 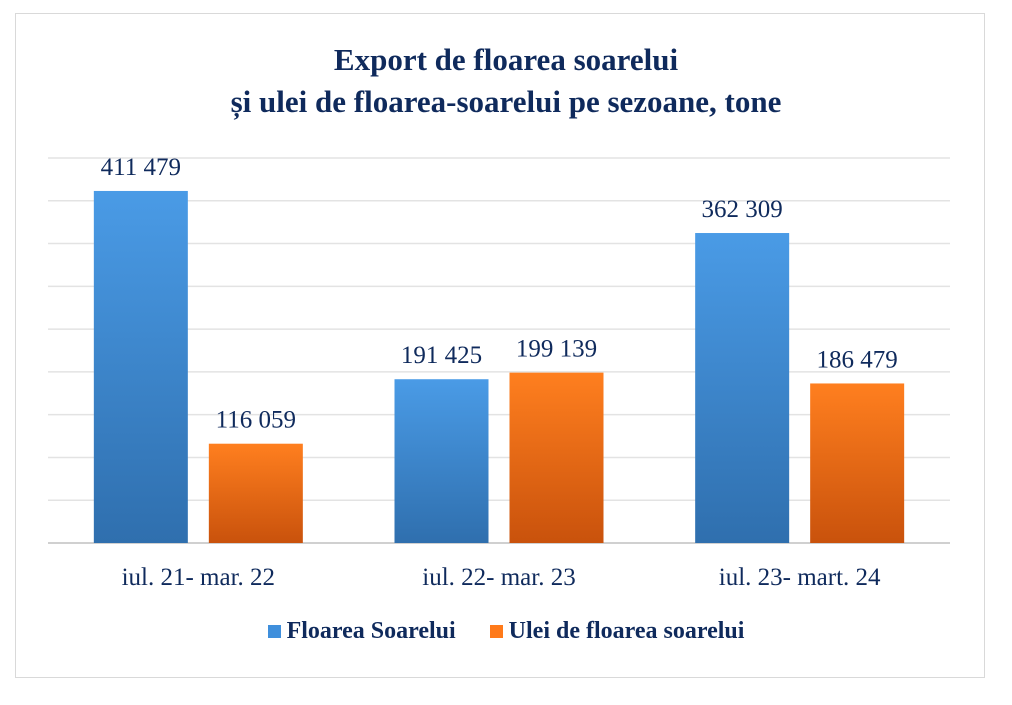 What do you see at coordinates (198, 577) in the screenshot?
I see `category-label-1: iul. 21- mar. 22` at bounding box center [198, 577].